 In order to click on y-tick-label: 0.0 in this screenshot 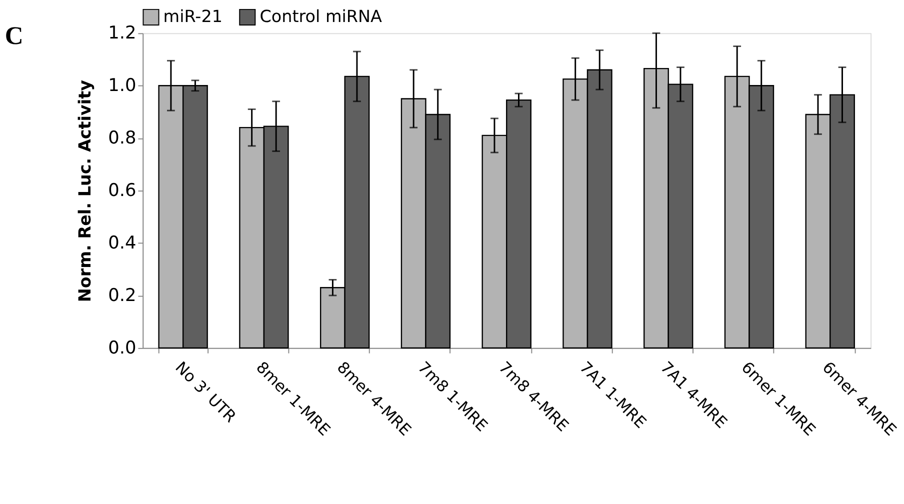, I will do `click(122, 348)`.